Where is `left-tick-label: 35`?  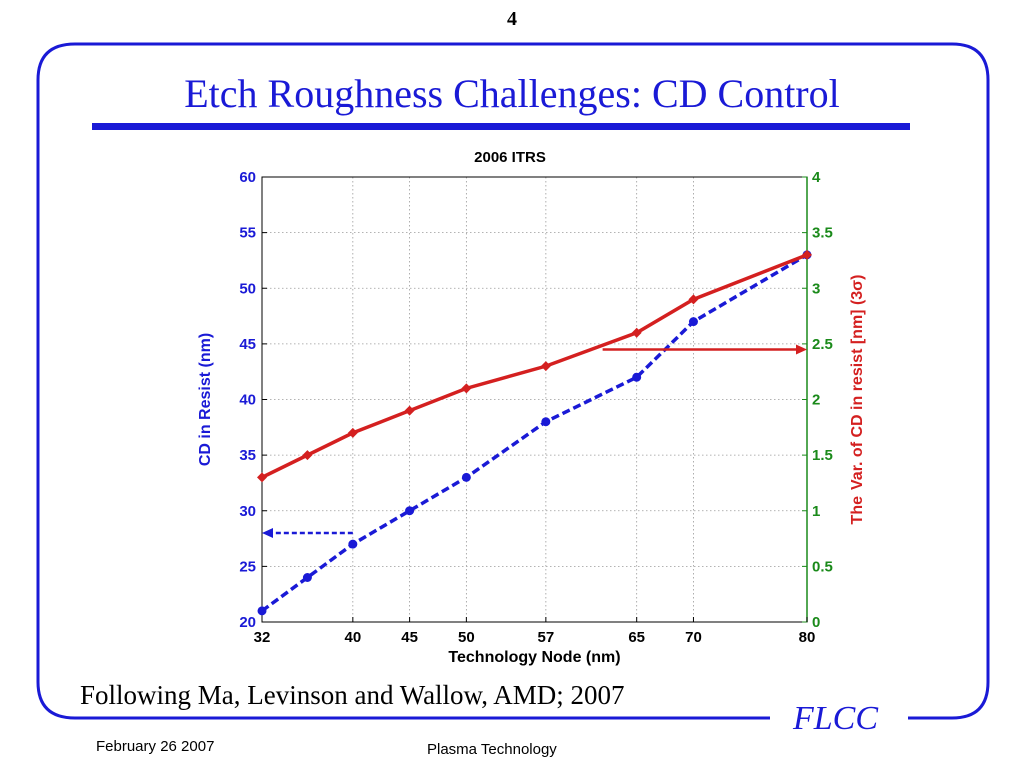 left-tick-label: 35 is located at coordinates (247, 455).